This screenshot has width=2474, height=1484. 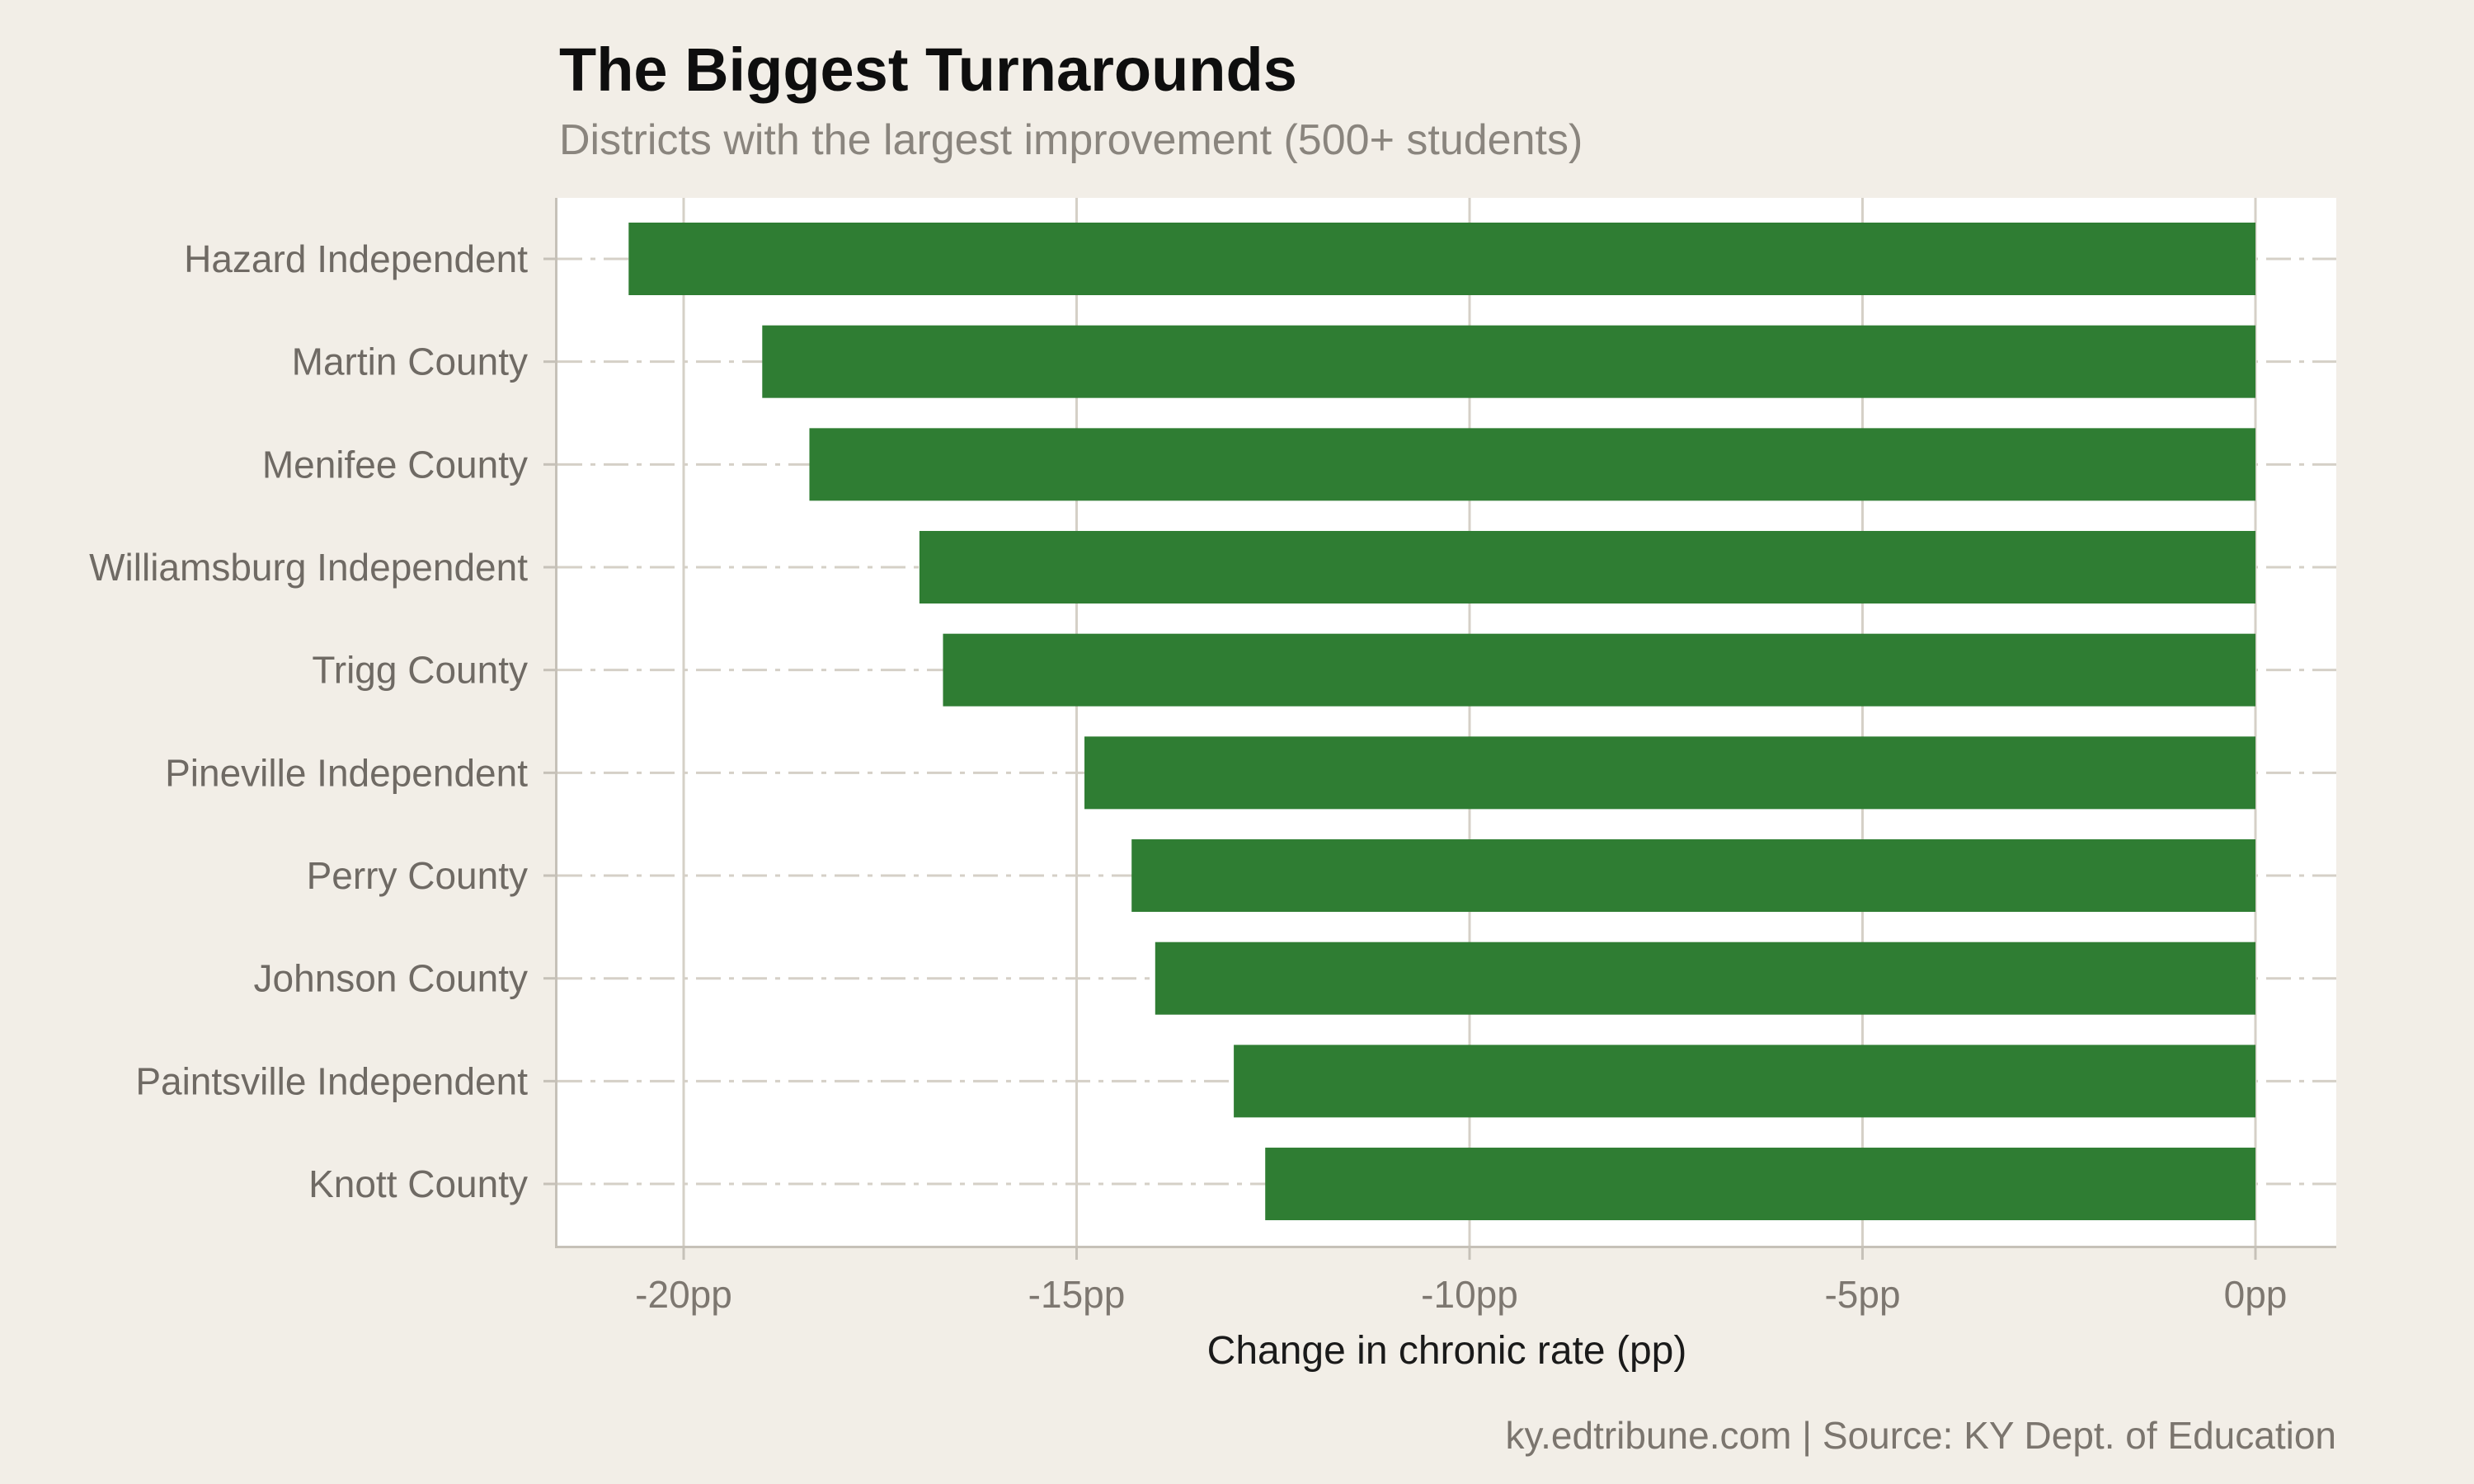 What do you see at coordinates (410, 361) in the screenshot?
I see `y-axis-label: Martin County` at bounding box center [410, 361].